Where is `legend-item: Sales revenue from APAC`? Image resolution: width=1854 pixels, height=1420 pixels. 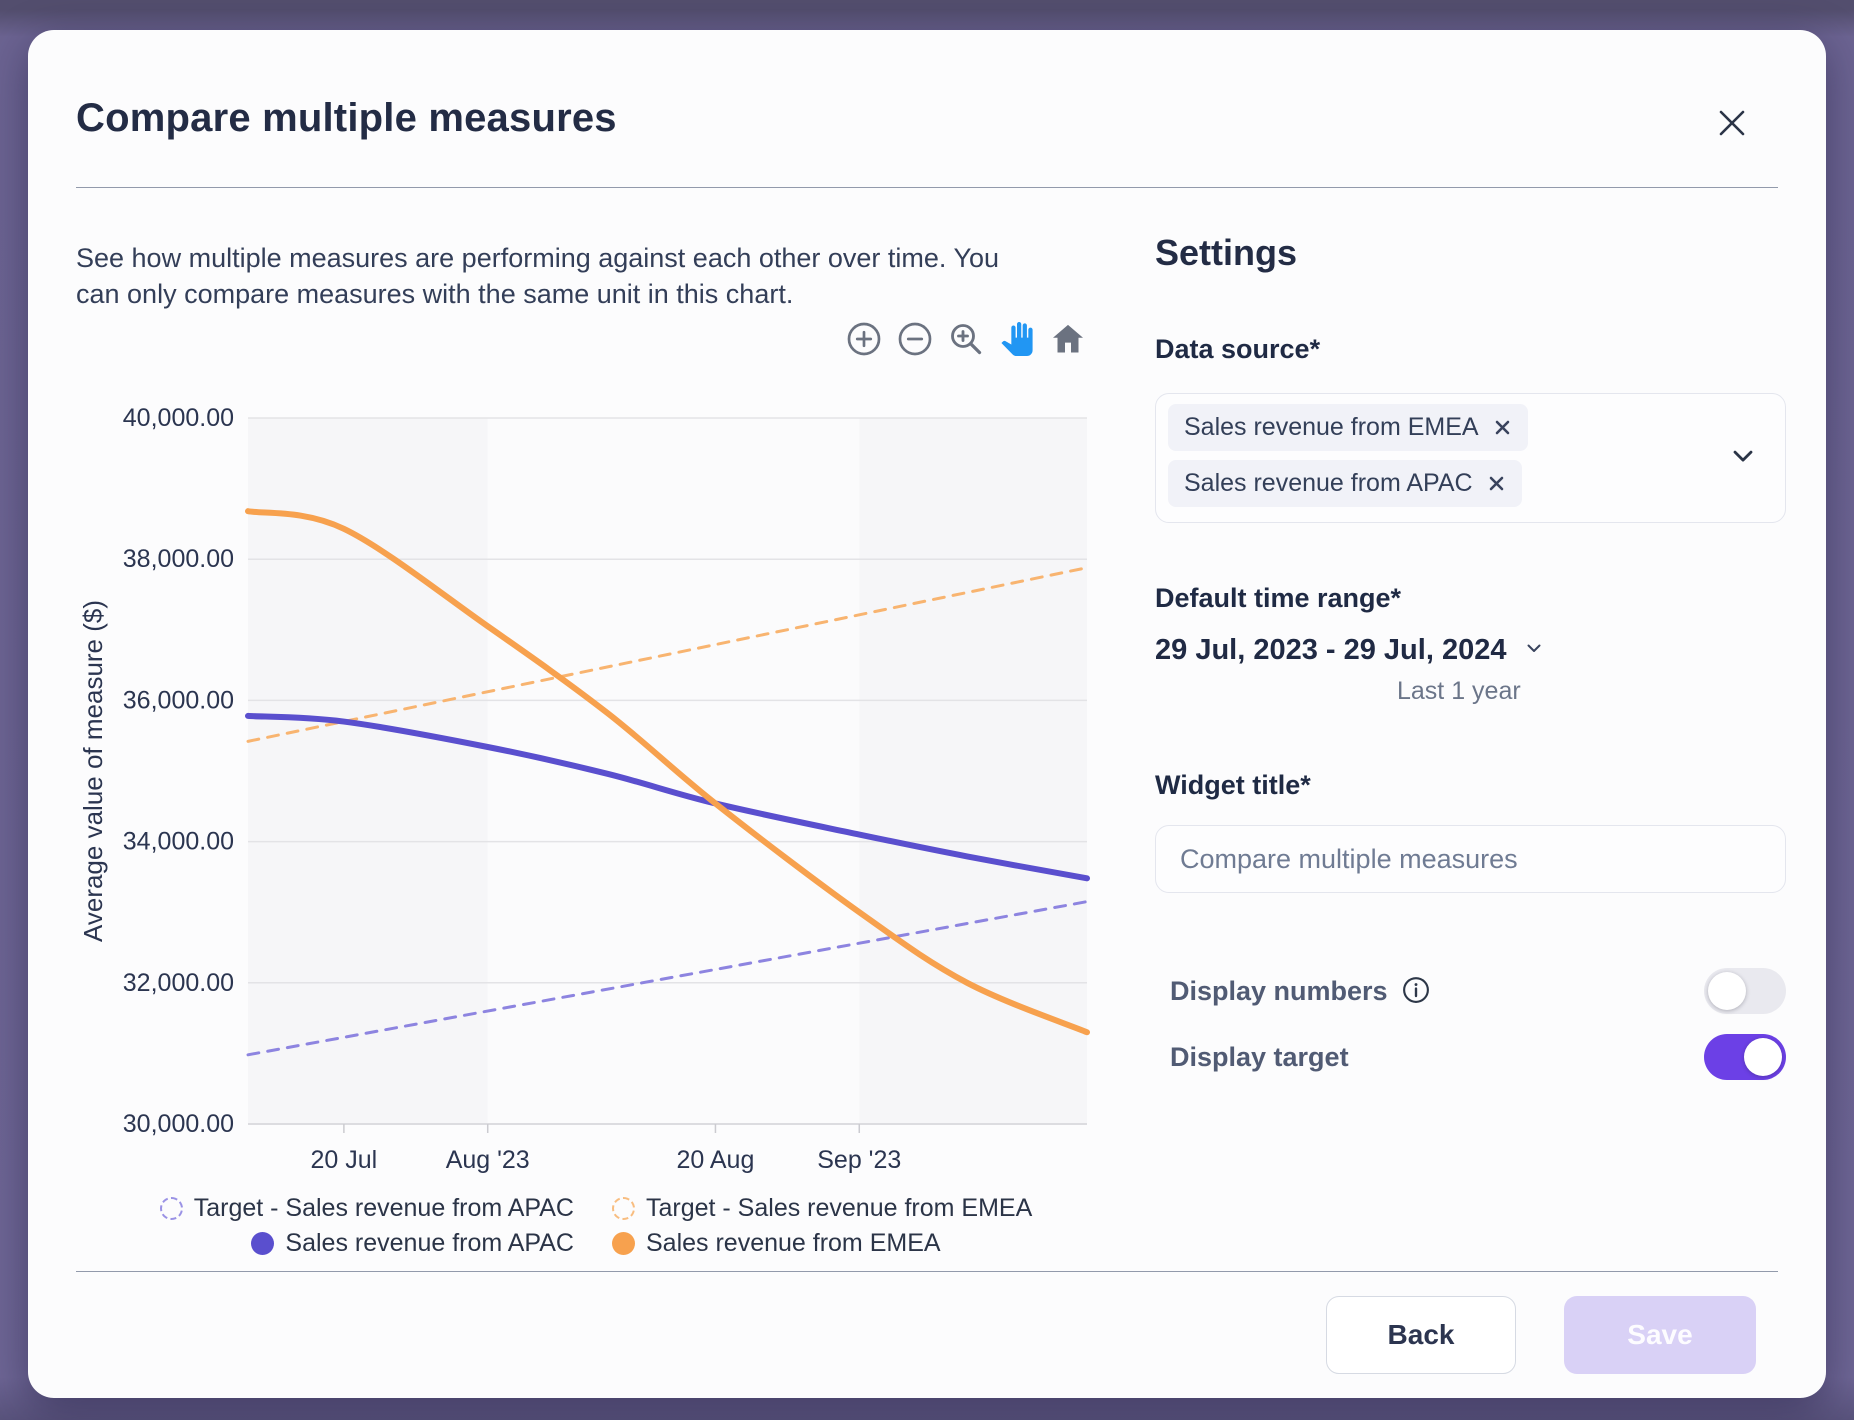
legend-item: Sales revenue from APAC is located at coordinates (412, 1243).